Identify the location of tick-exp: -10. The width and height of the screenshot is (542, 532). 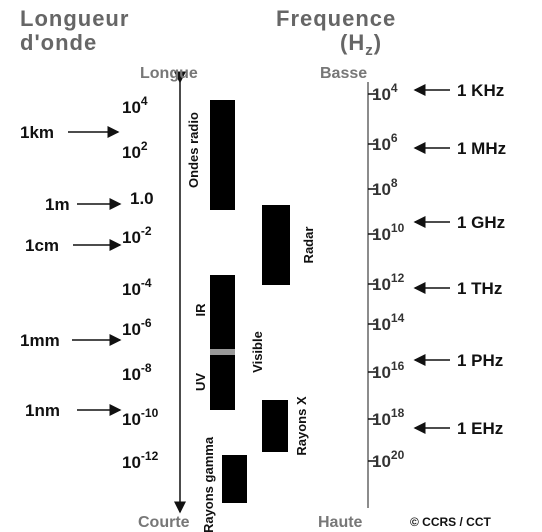
(150, 413).